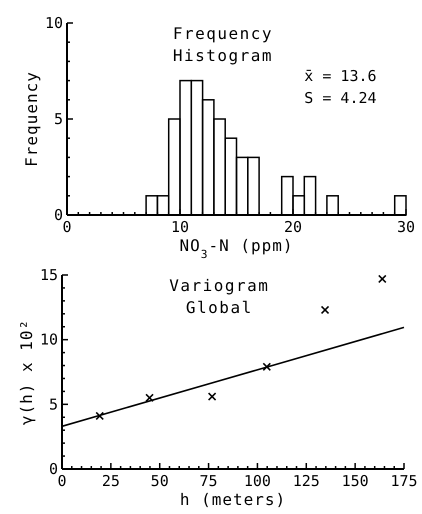 The width and height of the screenshot is (422, 514). I want to click on x-tick-label: 10, so click(180, 227).